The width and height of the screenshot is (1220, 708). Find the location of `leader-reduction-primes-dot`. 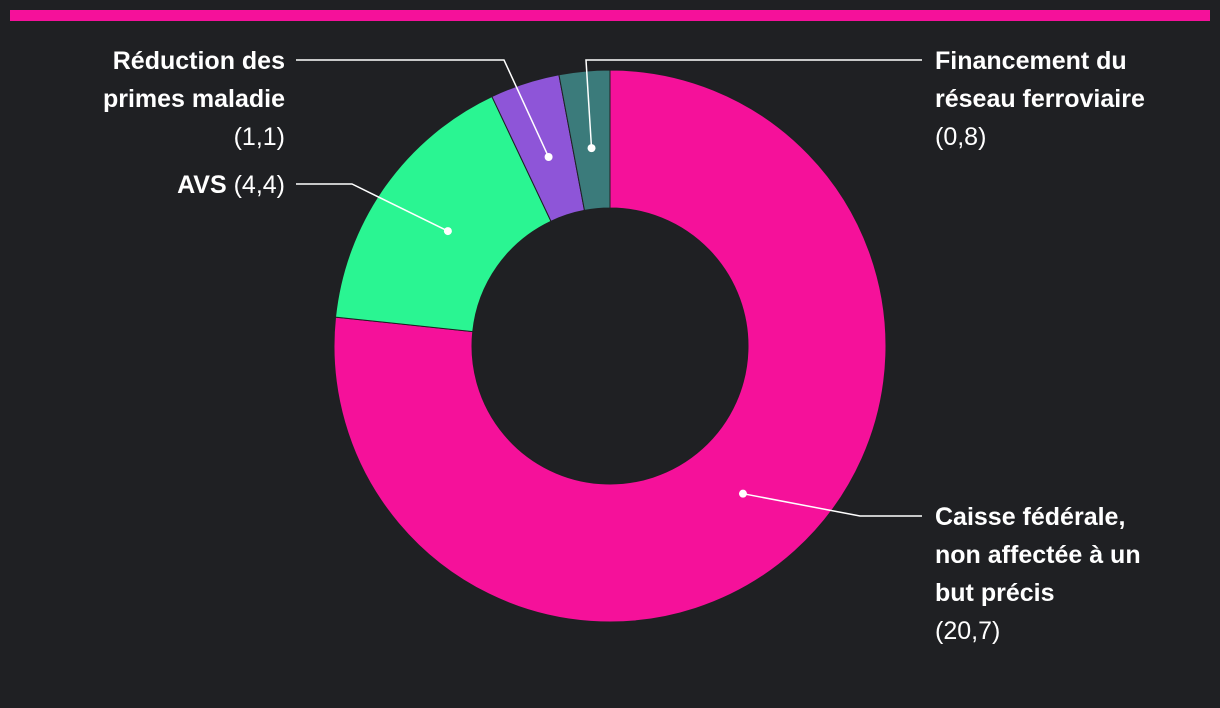

leader-reduction-primes-dot is located at coordinates (548, 157).